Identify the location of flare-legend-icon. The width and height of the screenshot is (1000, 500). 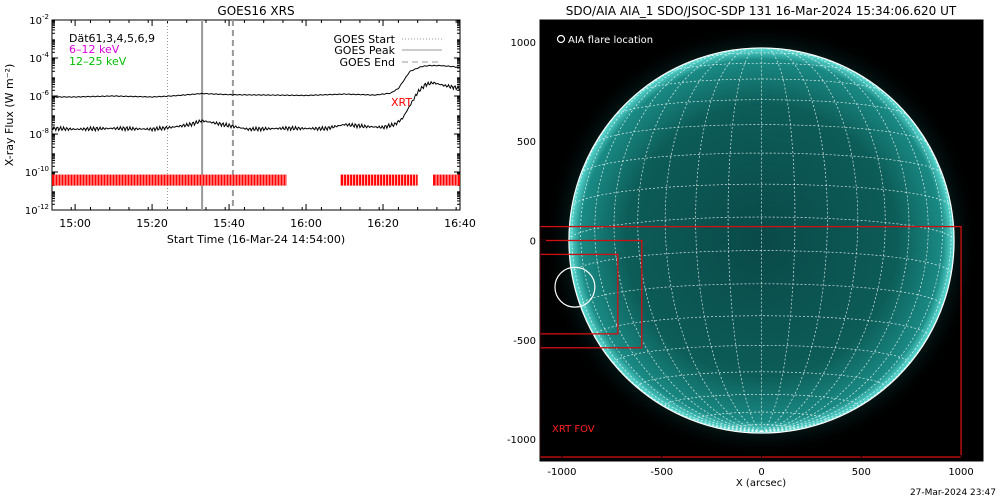
(561, 39).